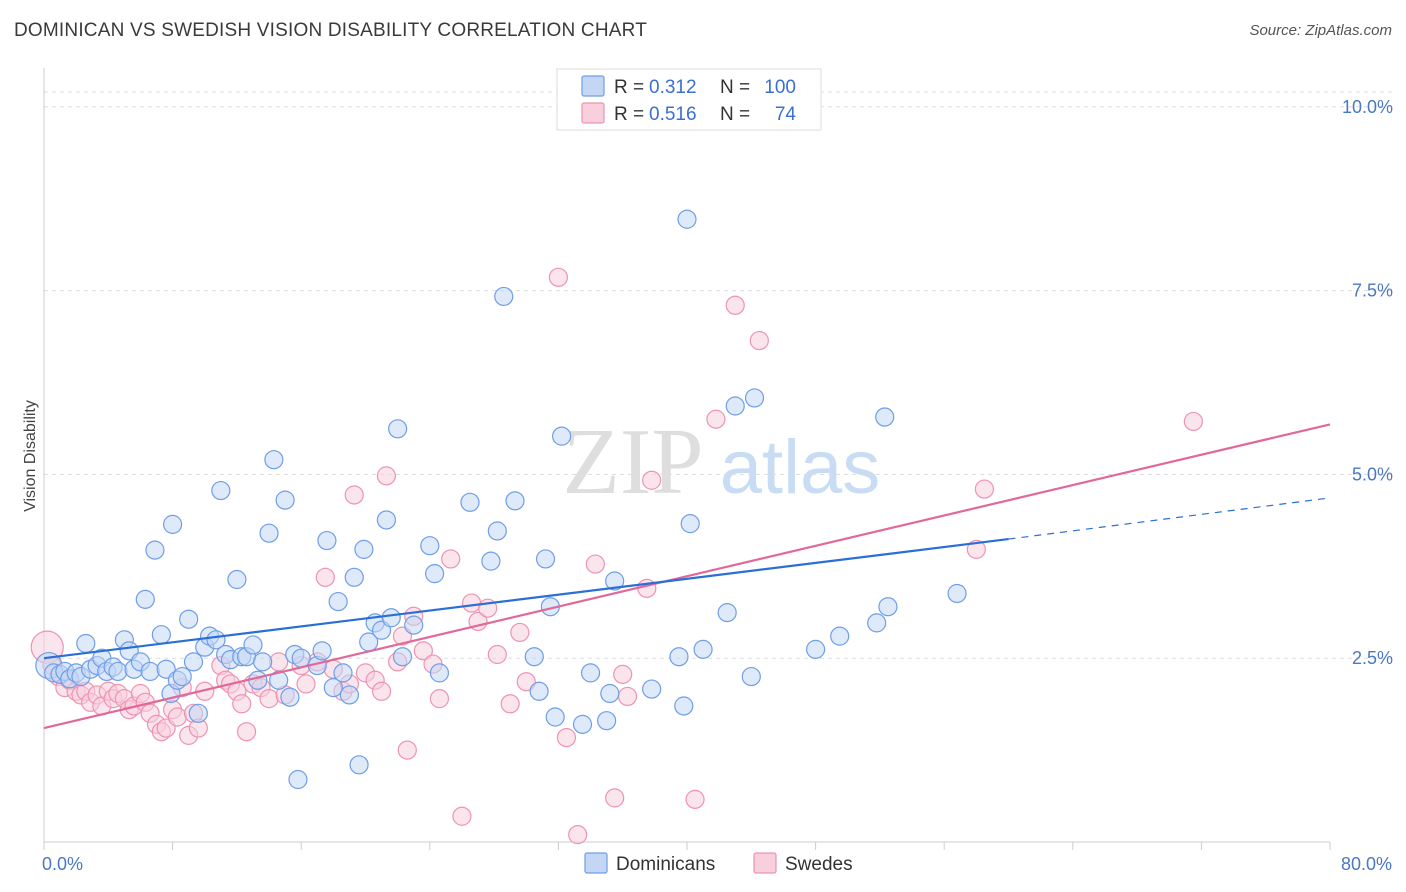  Describe the element at coordinates (786, 114) in the screenshot. I see `legend-n-value-swedes: 74` at that location.